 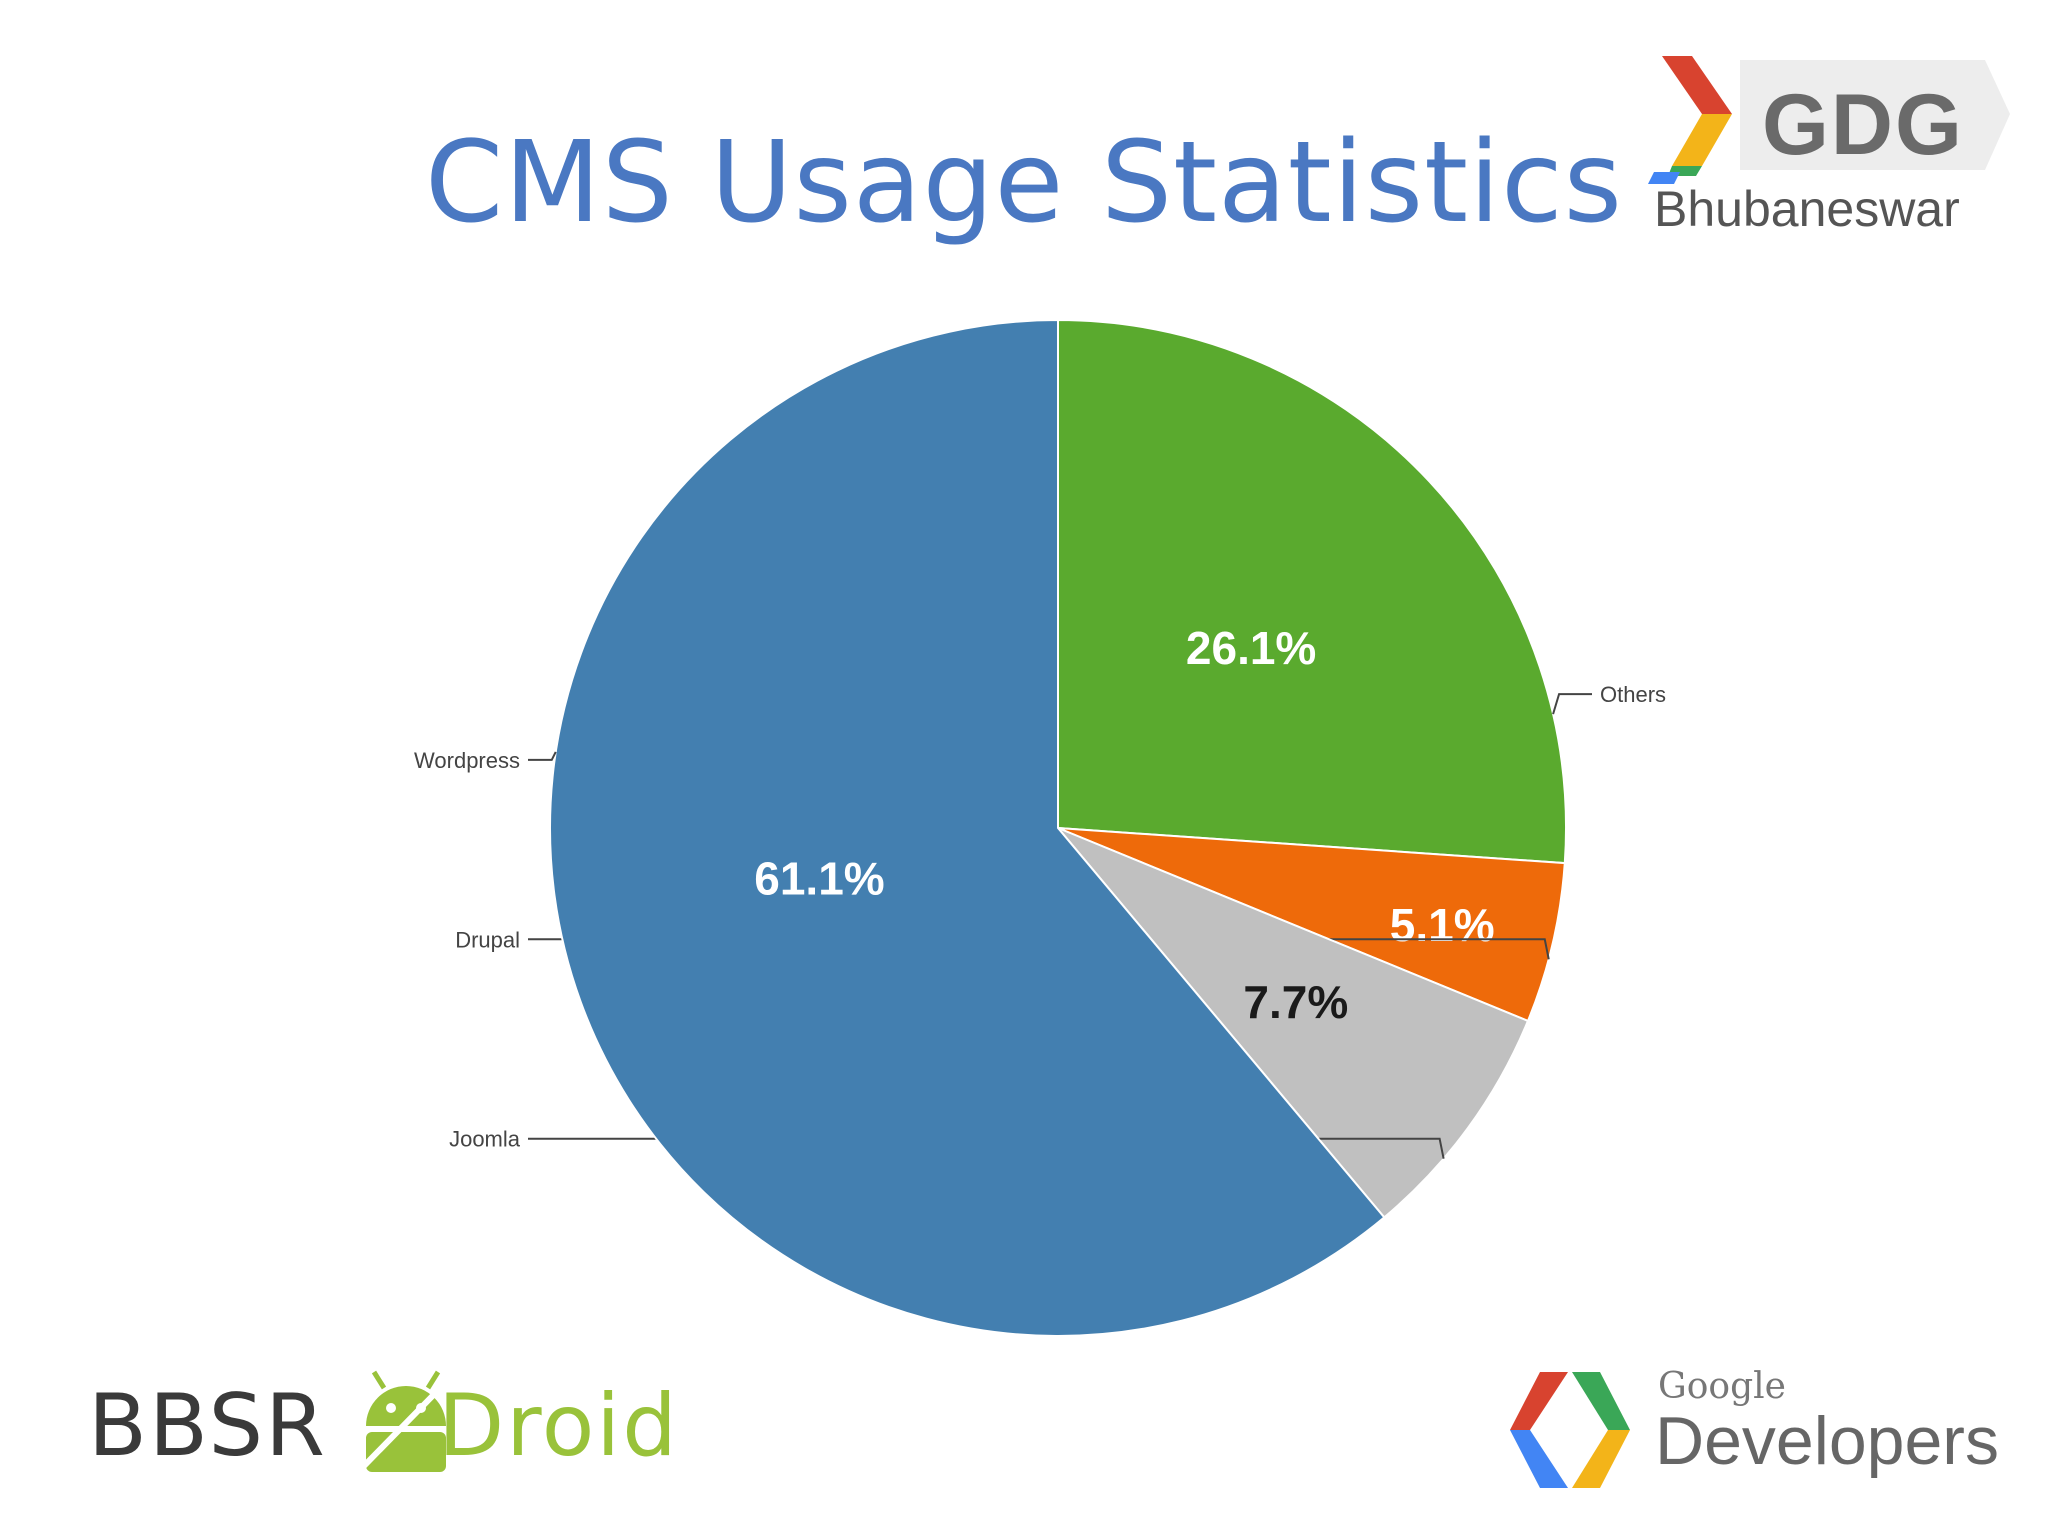 I want to click on developers-text: Developers, so click(x=1827, y=1441).